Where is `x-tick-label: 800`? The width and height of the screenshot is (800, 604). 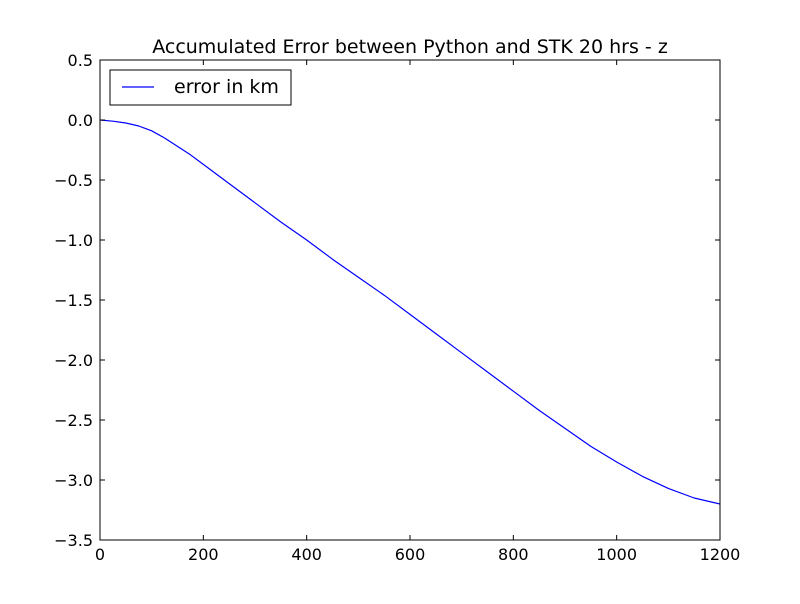 x-tick-label: 800 is located at coordinates (513, 554).